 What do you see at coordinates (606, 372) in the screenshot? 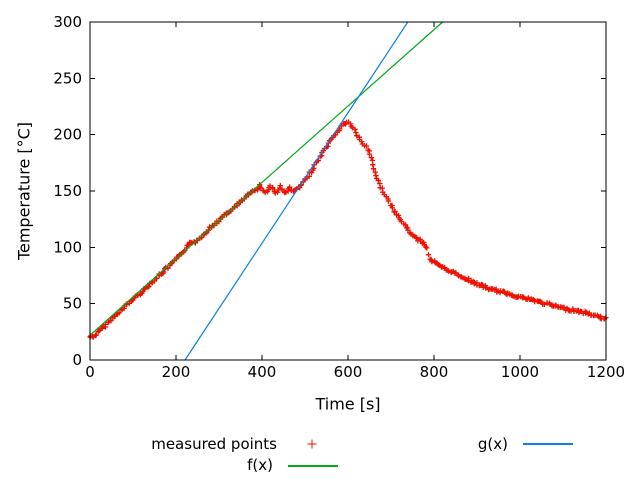
I see `x-tick-label: 1200` at bounding box center [606, 372].